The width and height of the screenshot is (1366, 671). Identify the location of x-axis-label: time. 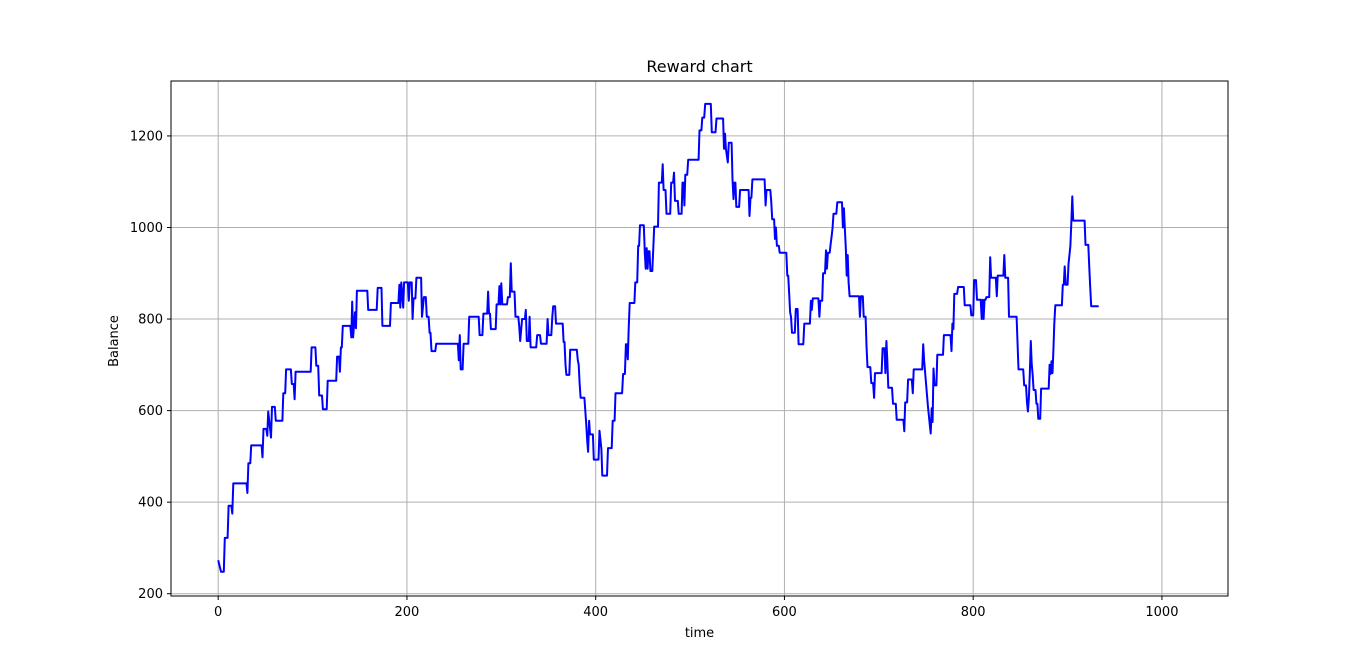
(699, 633).